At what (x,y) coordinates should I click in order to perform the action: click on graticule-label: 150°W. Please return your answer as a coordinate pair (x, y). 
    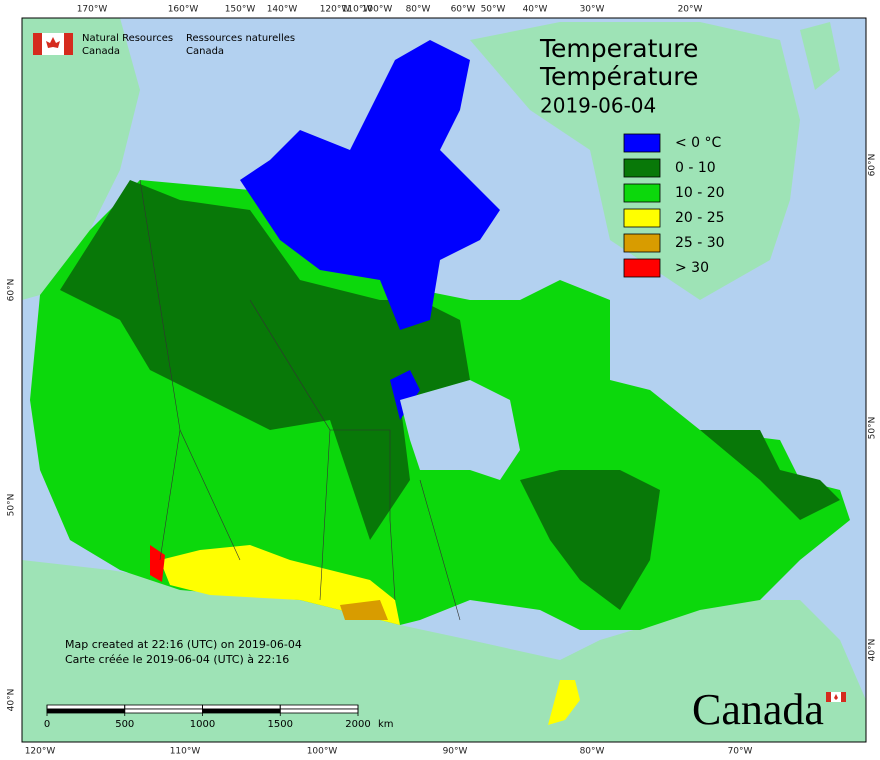
    Looking at the image, I should click on (240, 10).